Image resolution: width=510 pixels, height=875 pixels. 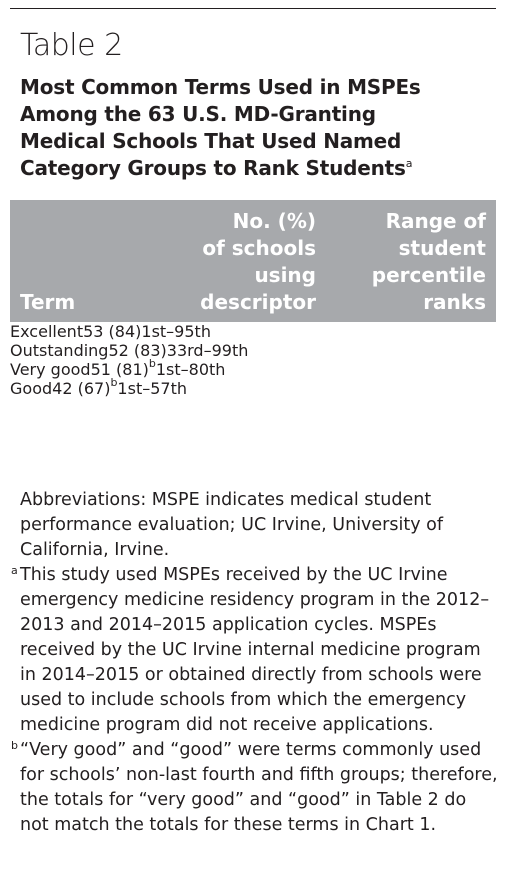 I want to click on column-header: Range of student percentile ranks, so click(x=429, y=262).